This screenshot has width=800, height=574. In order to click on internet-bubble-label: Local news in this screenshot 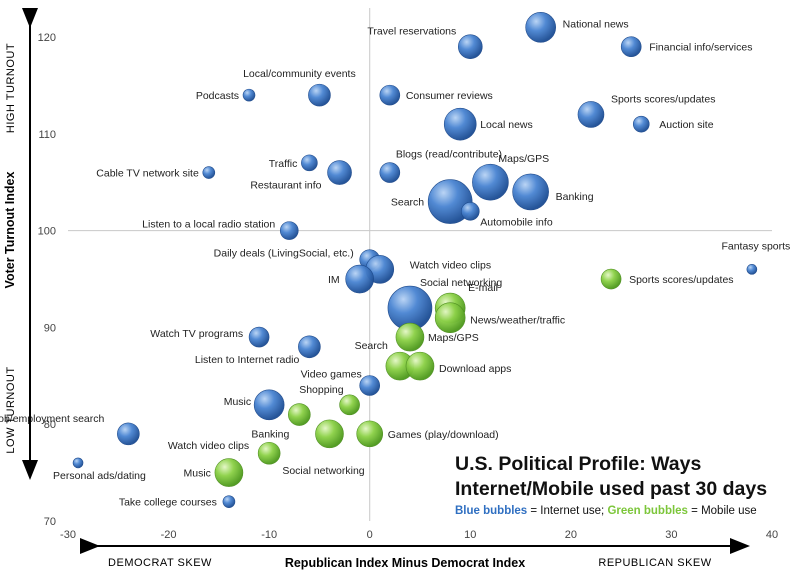, I will do `click(506, 125)`.